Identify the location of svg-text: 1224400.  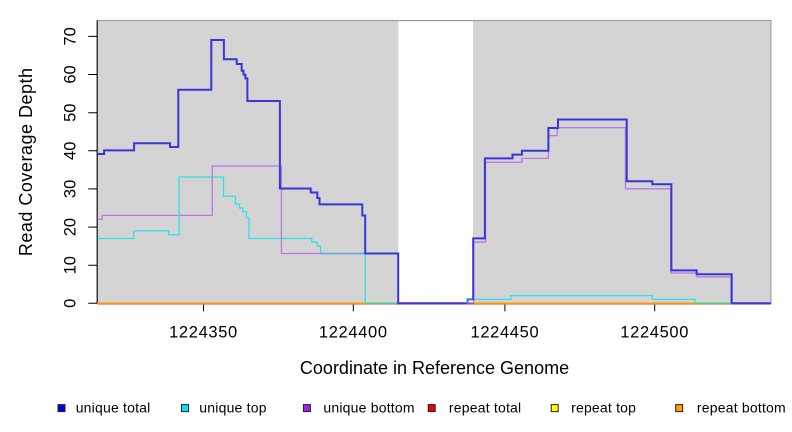
(353, 333).